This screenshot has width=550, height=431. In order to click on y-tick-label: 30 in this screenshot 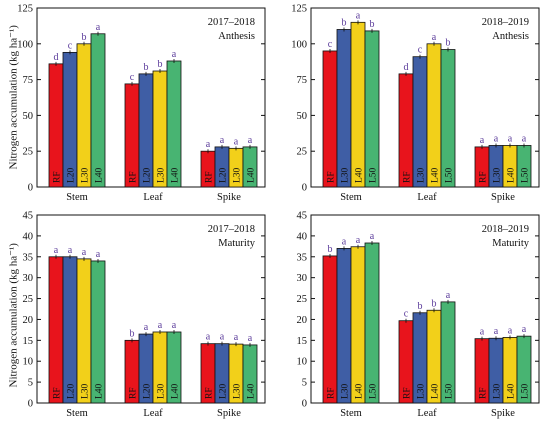, I will do `click(28, 278)`.